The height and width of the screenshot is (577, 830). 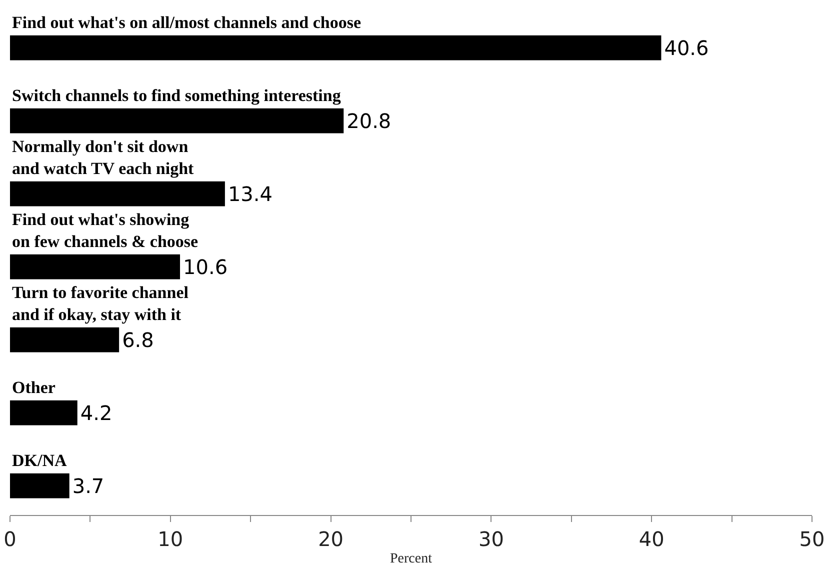 I want to click on y-tick-label: DK/NA, so click(x=40, y=460).